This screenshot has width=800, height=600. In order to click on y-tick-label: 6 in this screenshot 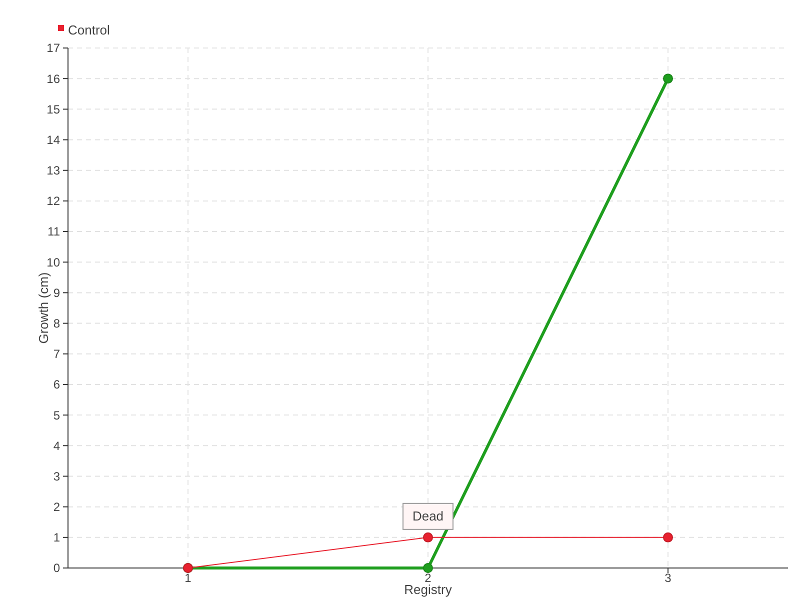, I will do `click(56, 385)`.